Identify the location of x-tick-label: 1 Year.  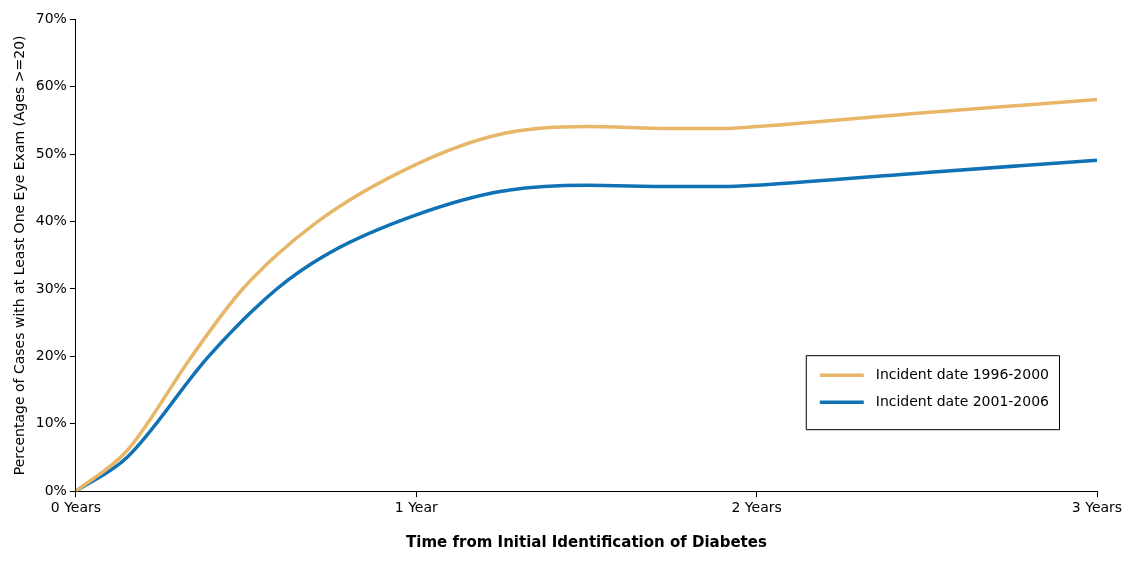
(416, 507).